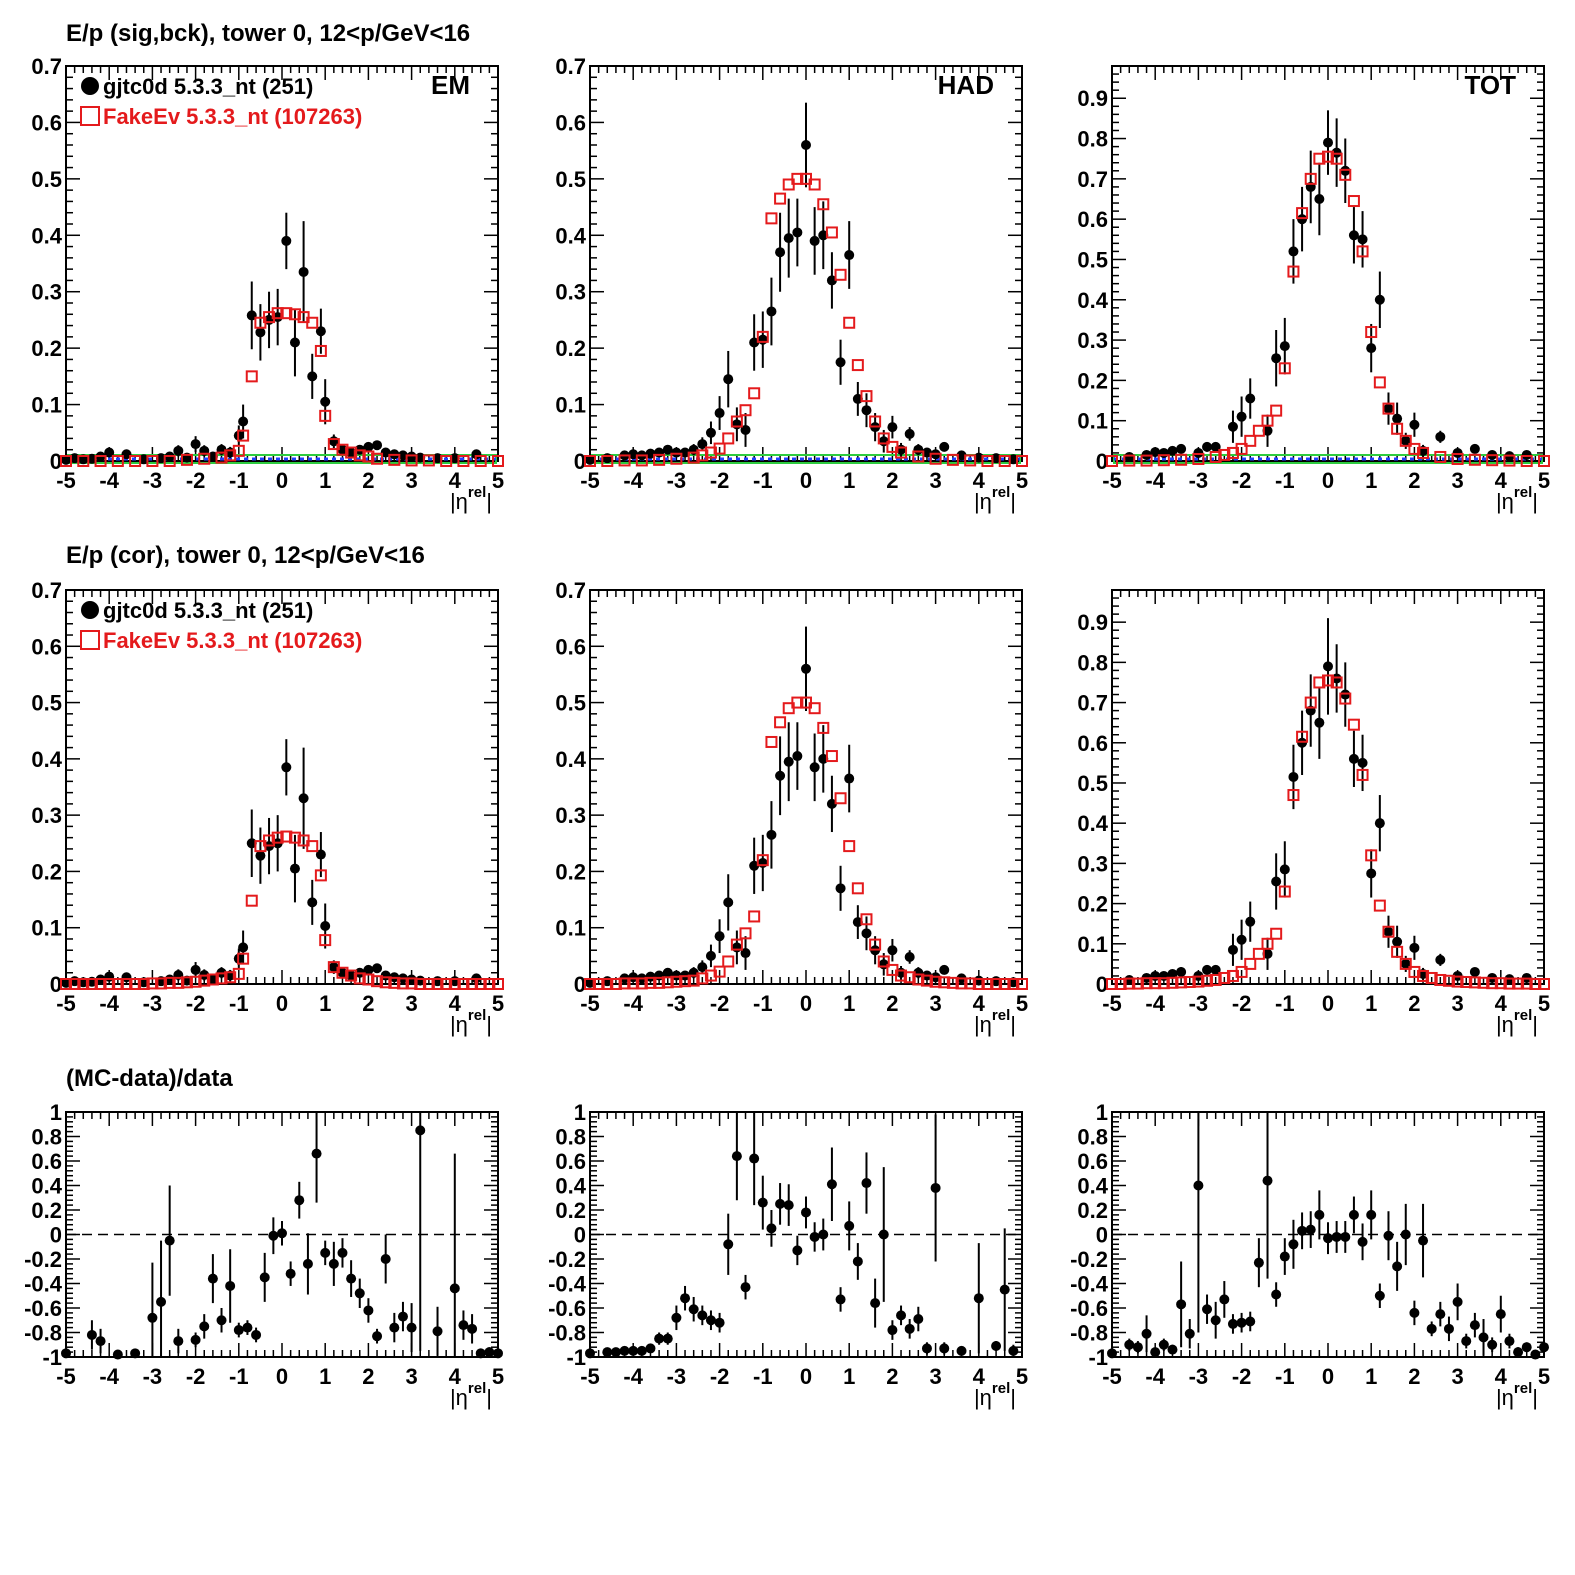 The height and width of the screenshot is (1575, 1575). Describe the element at coordinates (90, 86) in the screenshot. I see `legend-marker-data` at that location.